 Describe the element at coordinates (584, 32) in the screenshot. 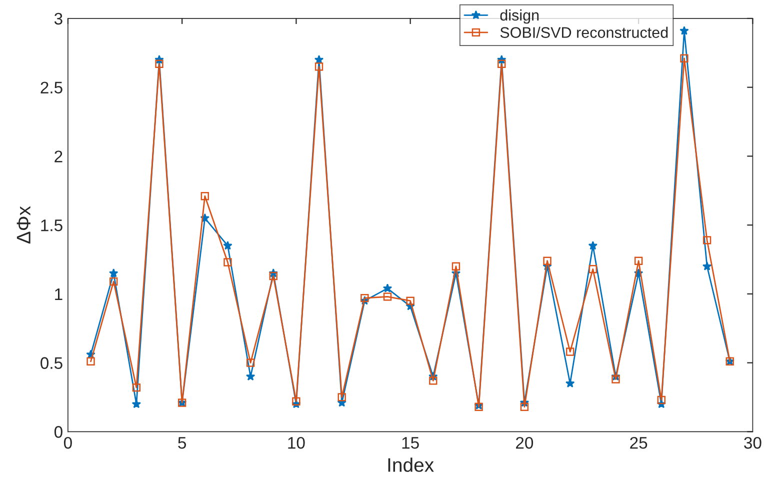

I see `legend-label: SOBI/SVD reconstructed` at that location.